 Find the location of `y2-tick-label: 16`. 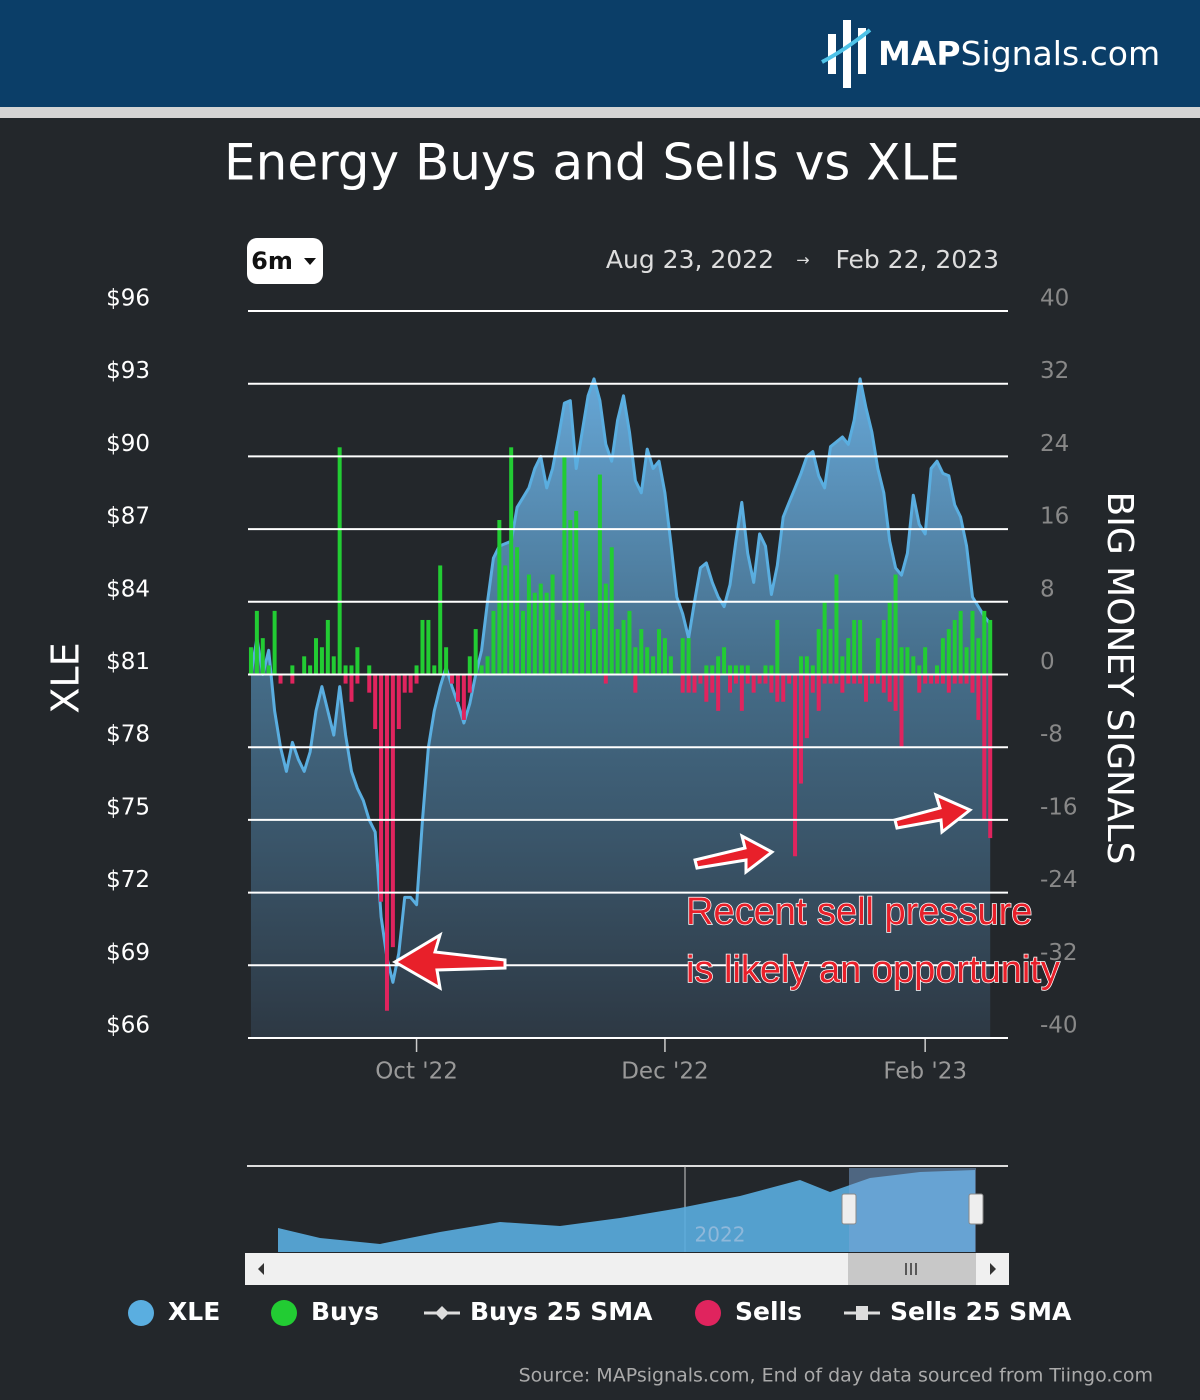

y2-tick-label: 16 is located at coordinates (1054, 517).